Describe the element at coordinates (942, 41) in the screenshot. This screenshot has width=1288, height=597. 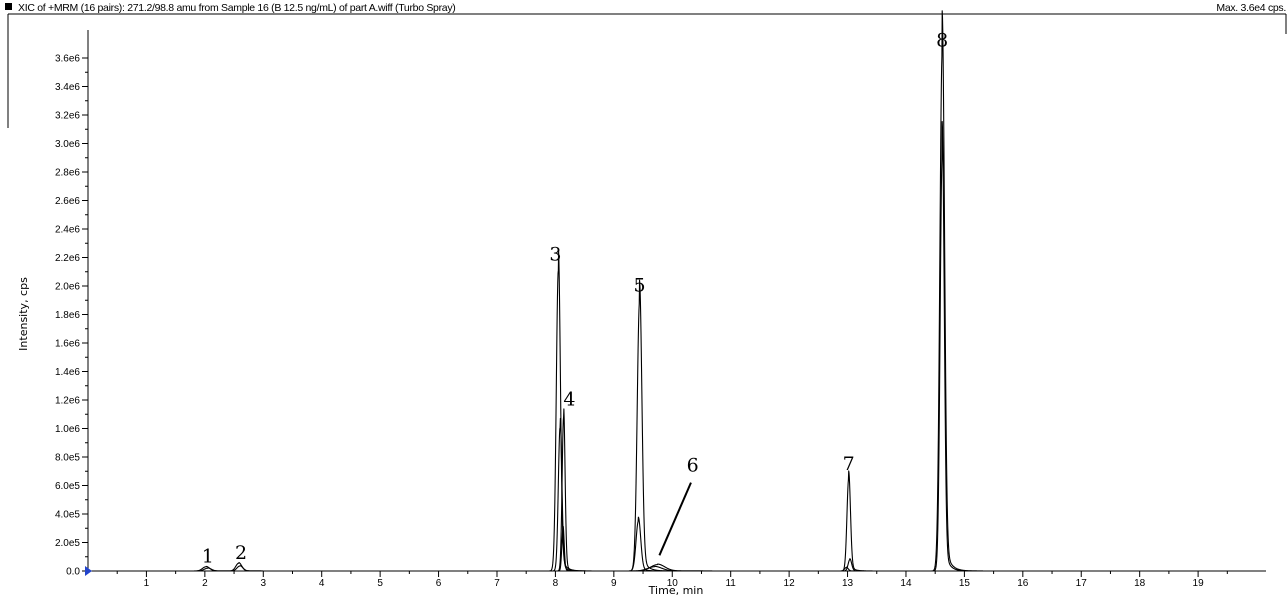
I see `peak-number-label: 8` at that location.